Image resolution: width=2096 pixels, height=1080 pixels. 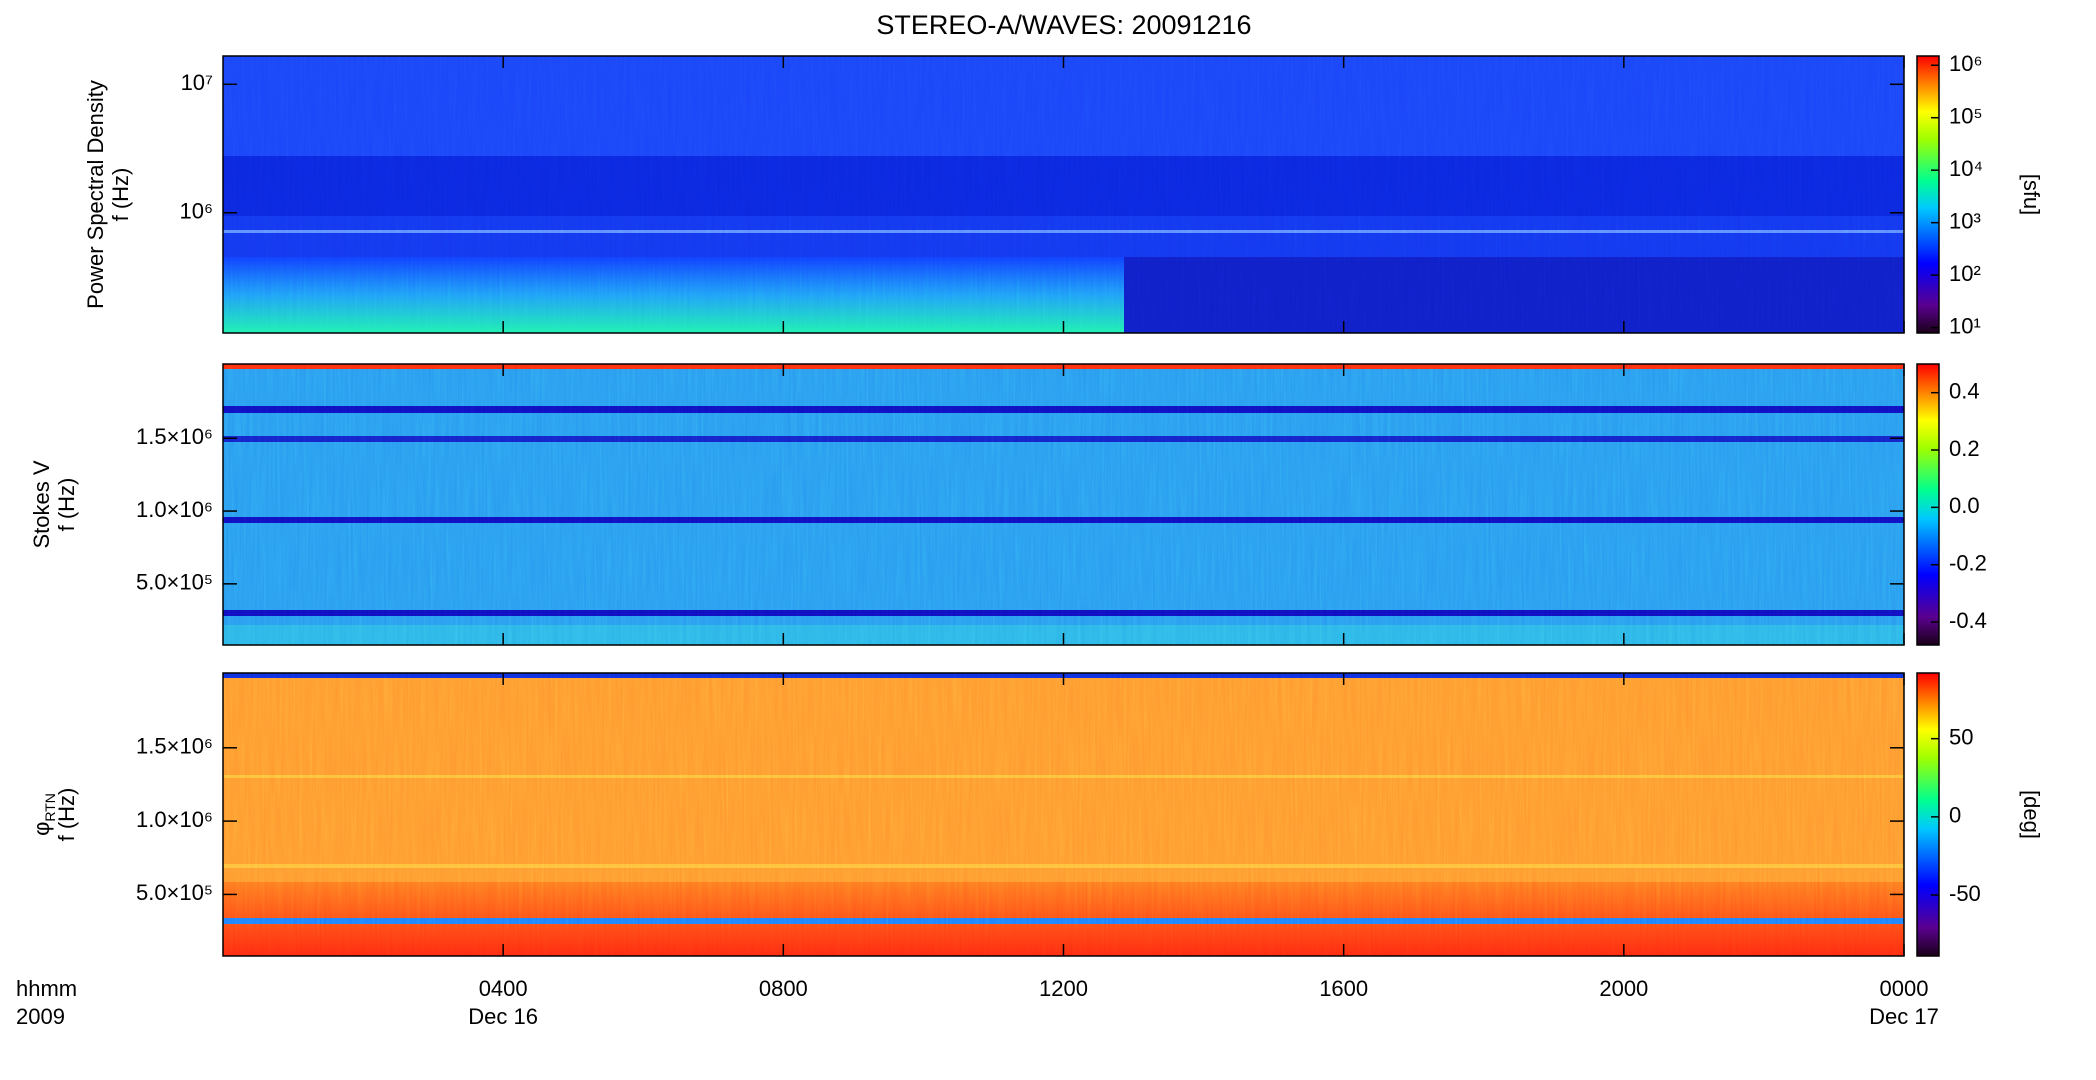 What do you see at coordinates (1964, 505) in the screenshot?
I see `colorbar-tick-label: 0.0` at bounding box center [1964, 505].